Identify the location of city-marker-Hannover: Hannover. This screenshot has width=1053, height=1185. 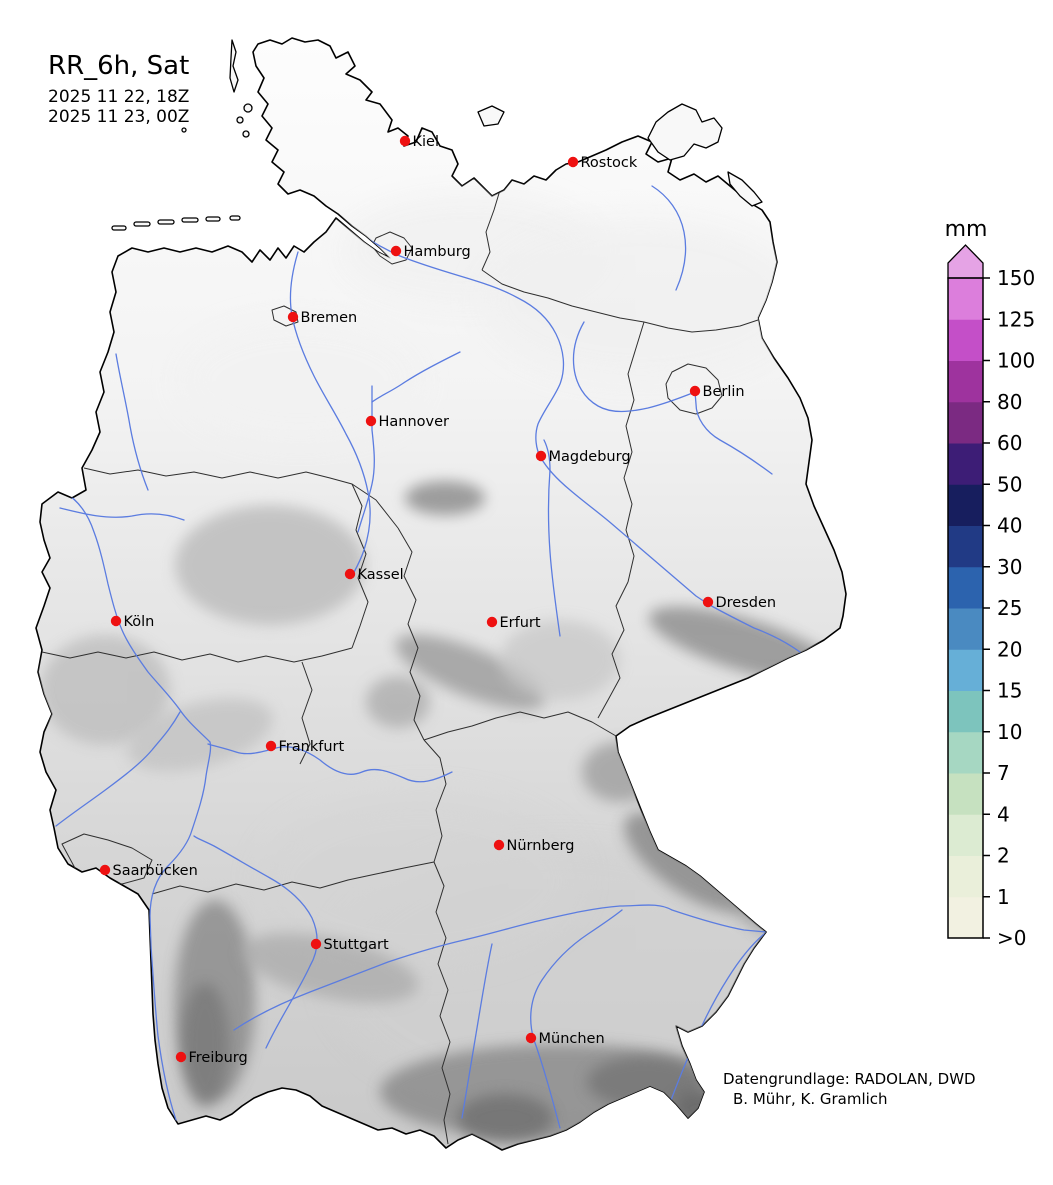
(407, 422).